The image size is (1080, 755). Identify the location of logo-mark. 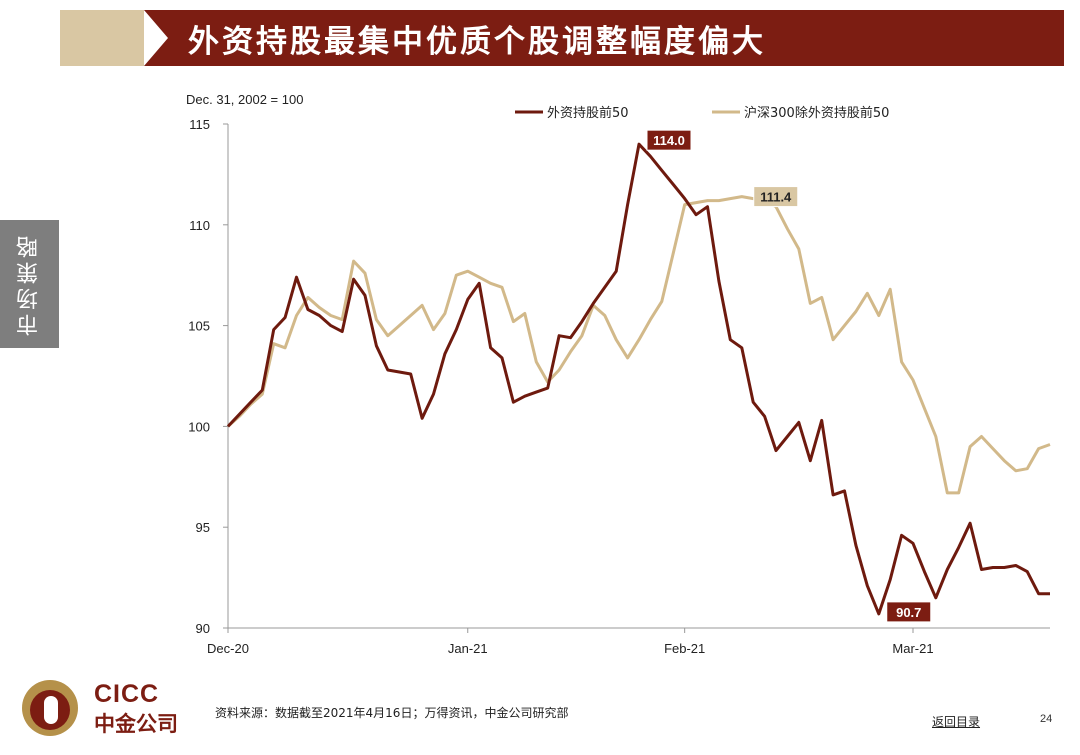
(50, 708).